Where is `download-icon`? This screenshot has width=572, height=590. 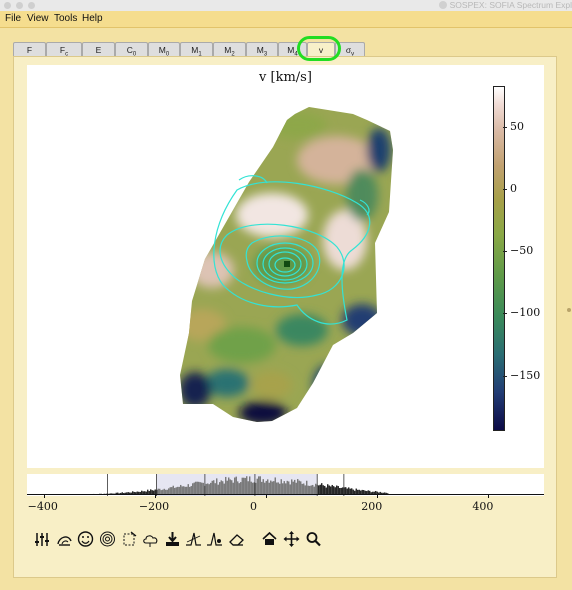 download-icon is located at coordinates (172, 539).